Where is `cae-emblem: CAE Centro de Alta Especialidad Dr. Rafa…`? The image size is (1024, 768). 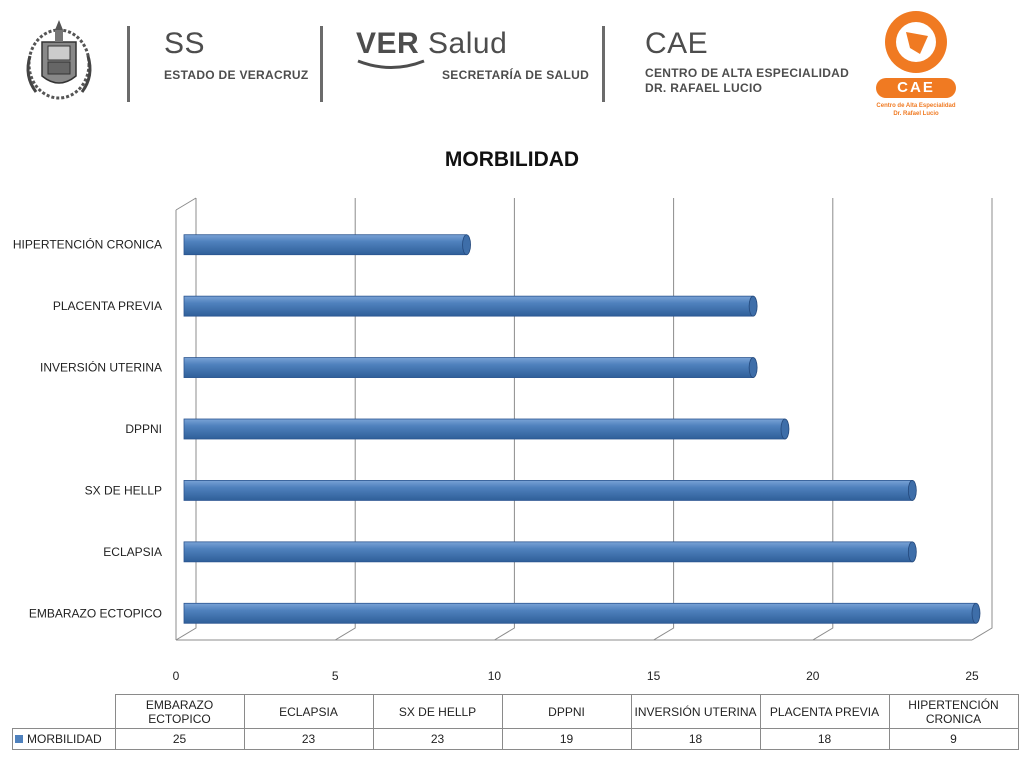
cae-emblem: CAE Centro de Alta Especialidad Dr. Rafa… is located at coordinates (916, 65).